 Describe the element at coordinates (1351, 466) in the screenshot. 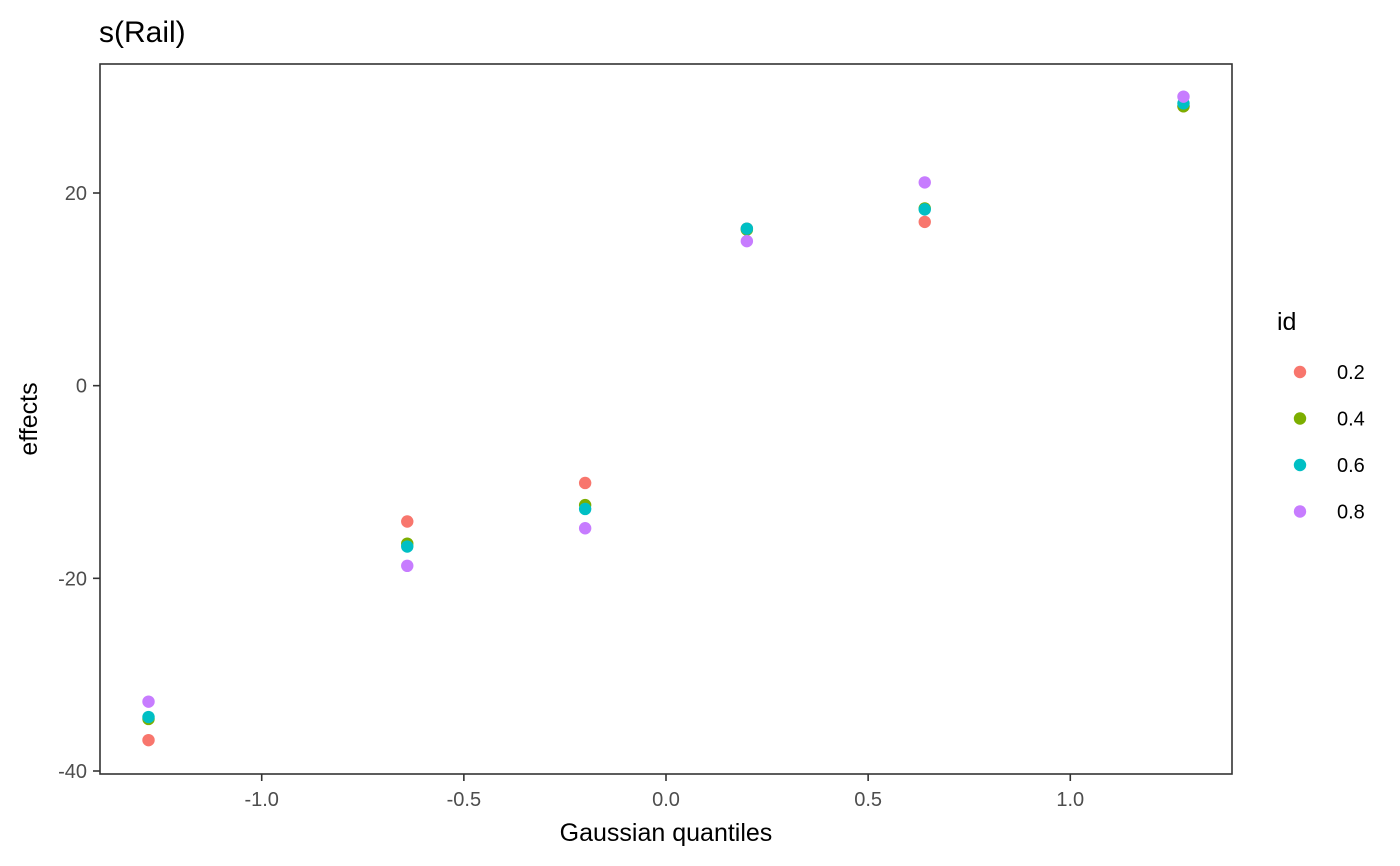

I see `legend-label: 0.6` at that location.